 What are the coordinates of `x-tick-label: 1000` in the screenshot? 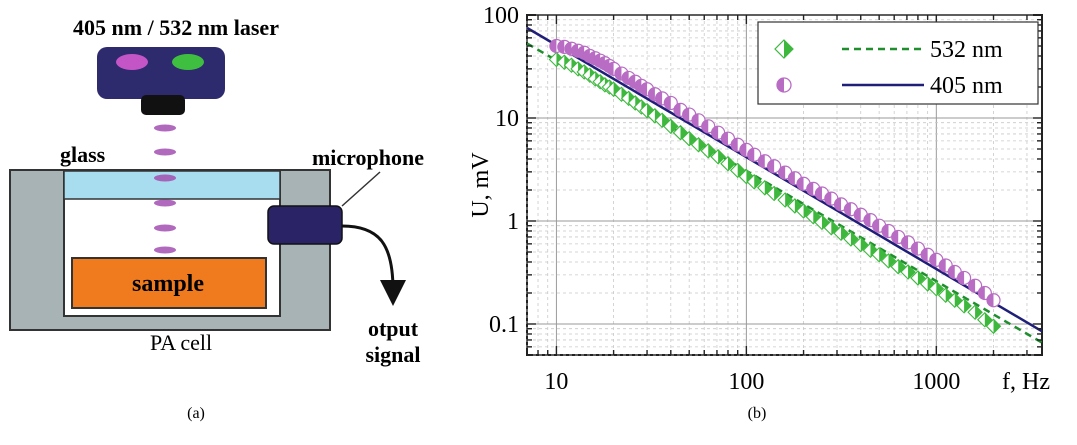 It's located at (936, 382).